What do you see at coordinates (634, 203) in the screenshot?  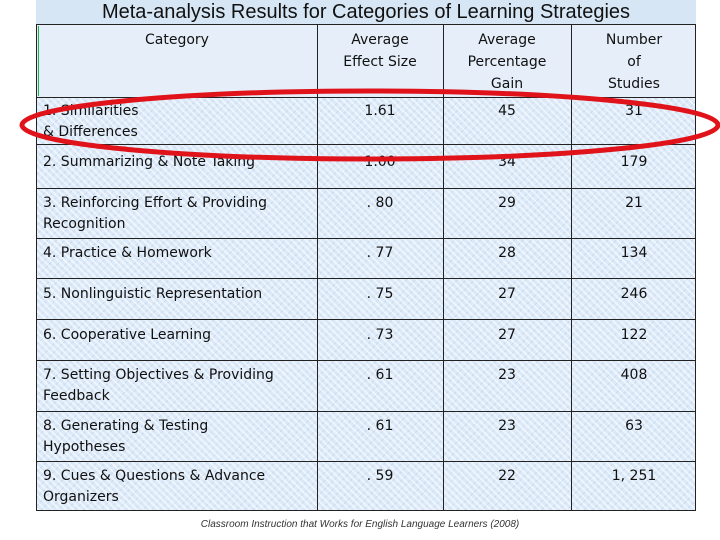 I see `studies-count-value: 21` at bounding box center [634, 203].